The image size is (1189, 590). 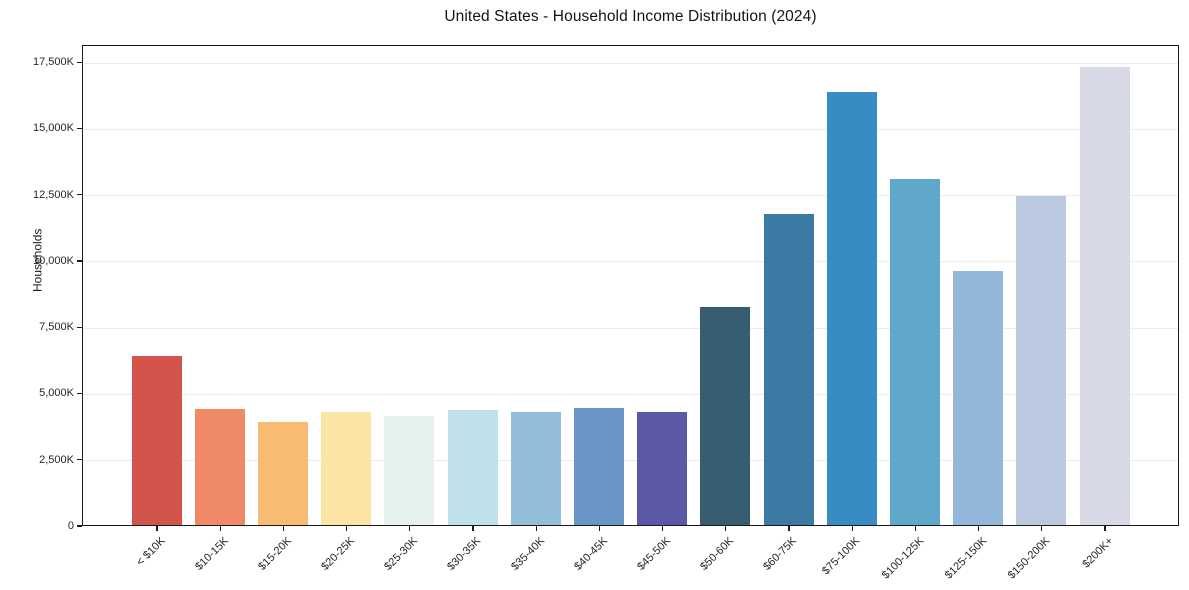 I want to click on bar-10-15k, so click(x=219, y=466).